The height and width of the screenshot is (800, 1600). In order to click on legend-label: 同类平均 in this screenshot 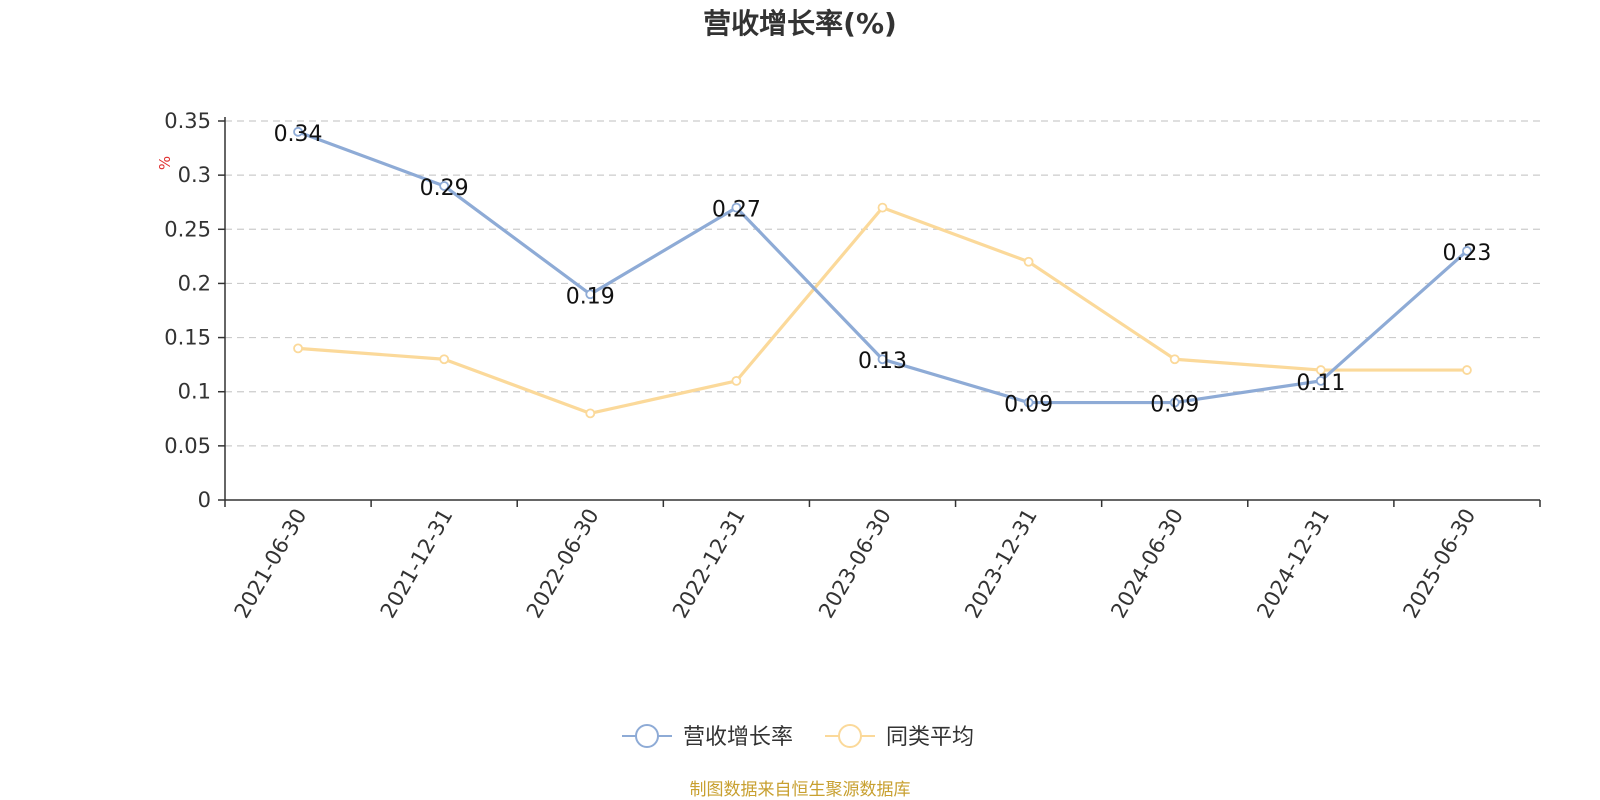, I will do `click(930, 737)`.